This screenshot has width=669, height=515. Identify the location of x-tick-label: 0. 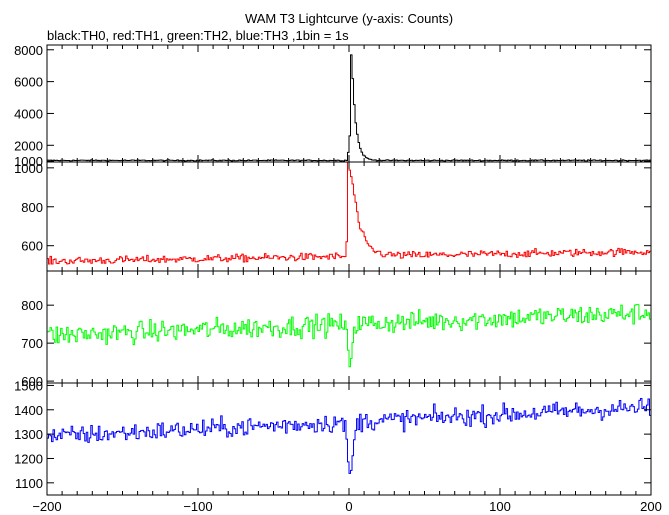
(348, 506).